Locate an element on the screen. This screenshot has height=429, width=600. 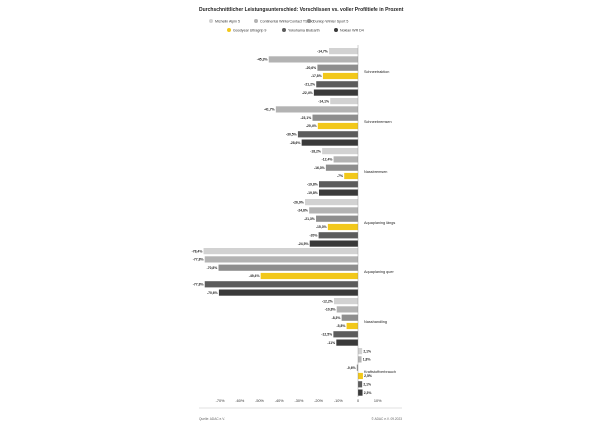
data-label: -23,1% is located at coordinates (306, 118).